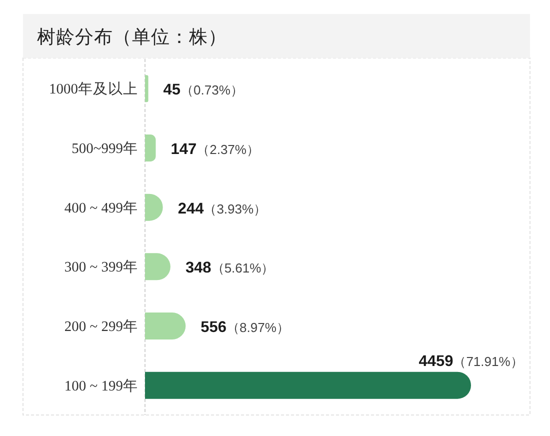 Image resolution: width=550 pixels, height=436 pixels. I want to click on value-label: 4459（71.91%）, so click(471, 361).